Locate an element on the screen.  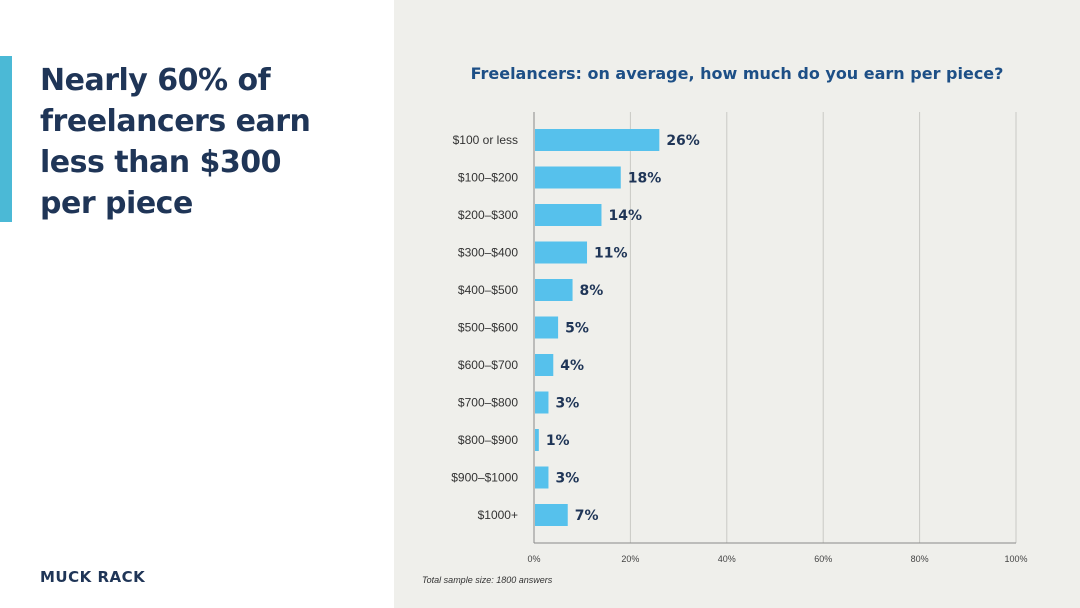
x-tick-label: 0% is located at coordinates (533, 559).